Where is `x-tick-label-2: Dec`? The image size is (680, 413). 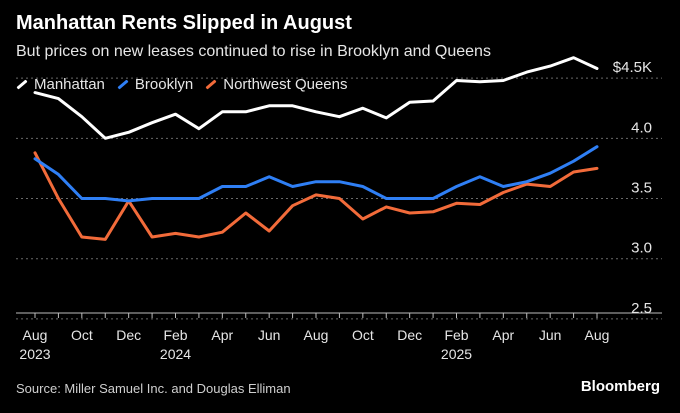 x-tick-label-2: Dec is located at coordinates (128, 335).